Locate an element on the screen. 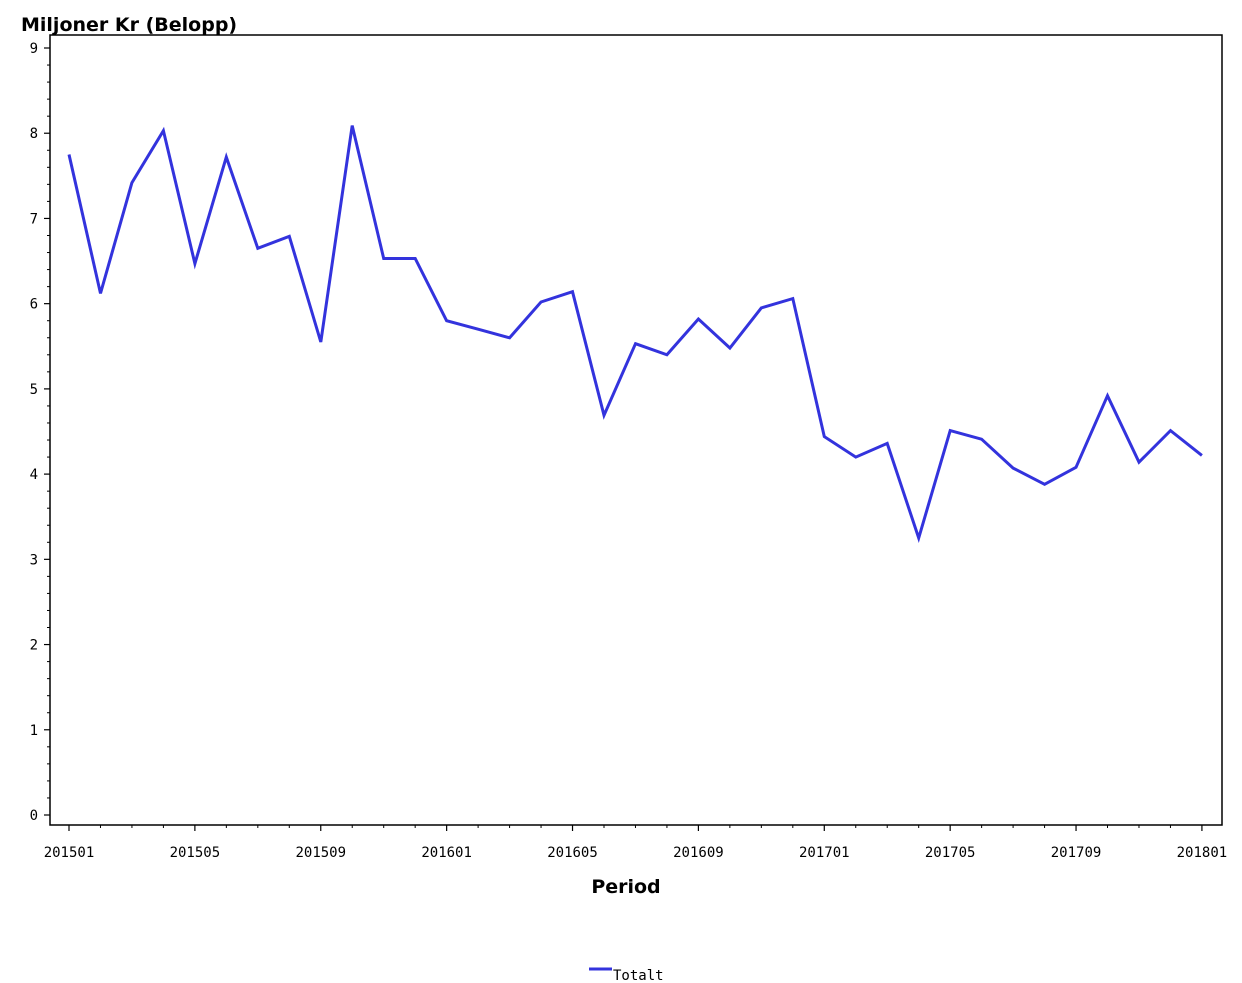 This screenshot has height=983, width=1242. x-tick-label: 201605 is located at coordinates (572, 853).